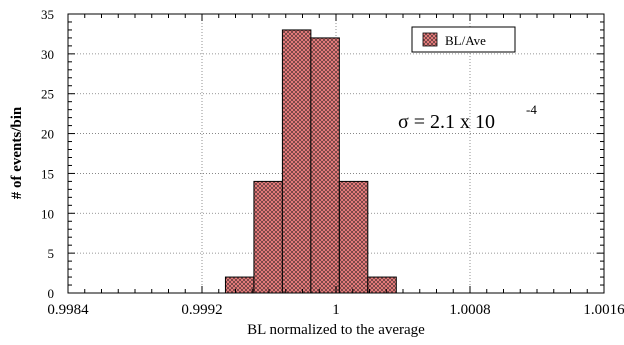 This screenshot has width=624, height=345. I want to click on x-tick-label: 1.0008, so click(469, 310).